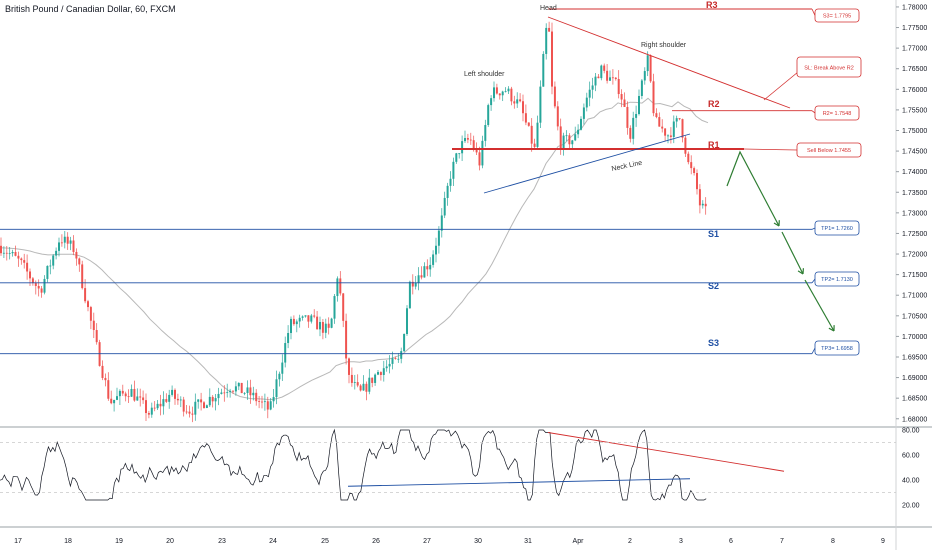  I want to click on callout-tp3: TP3= 1.6958, so click(837, 348).